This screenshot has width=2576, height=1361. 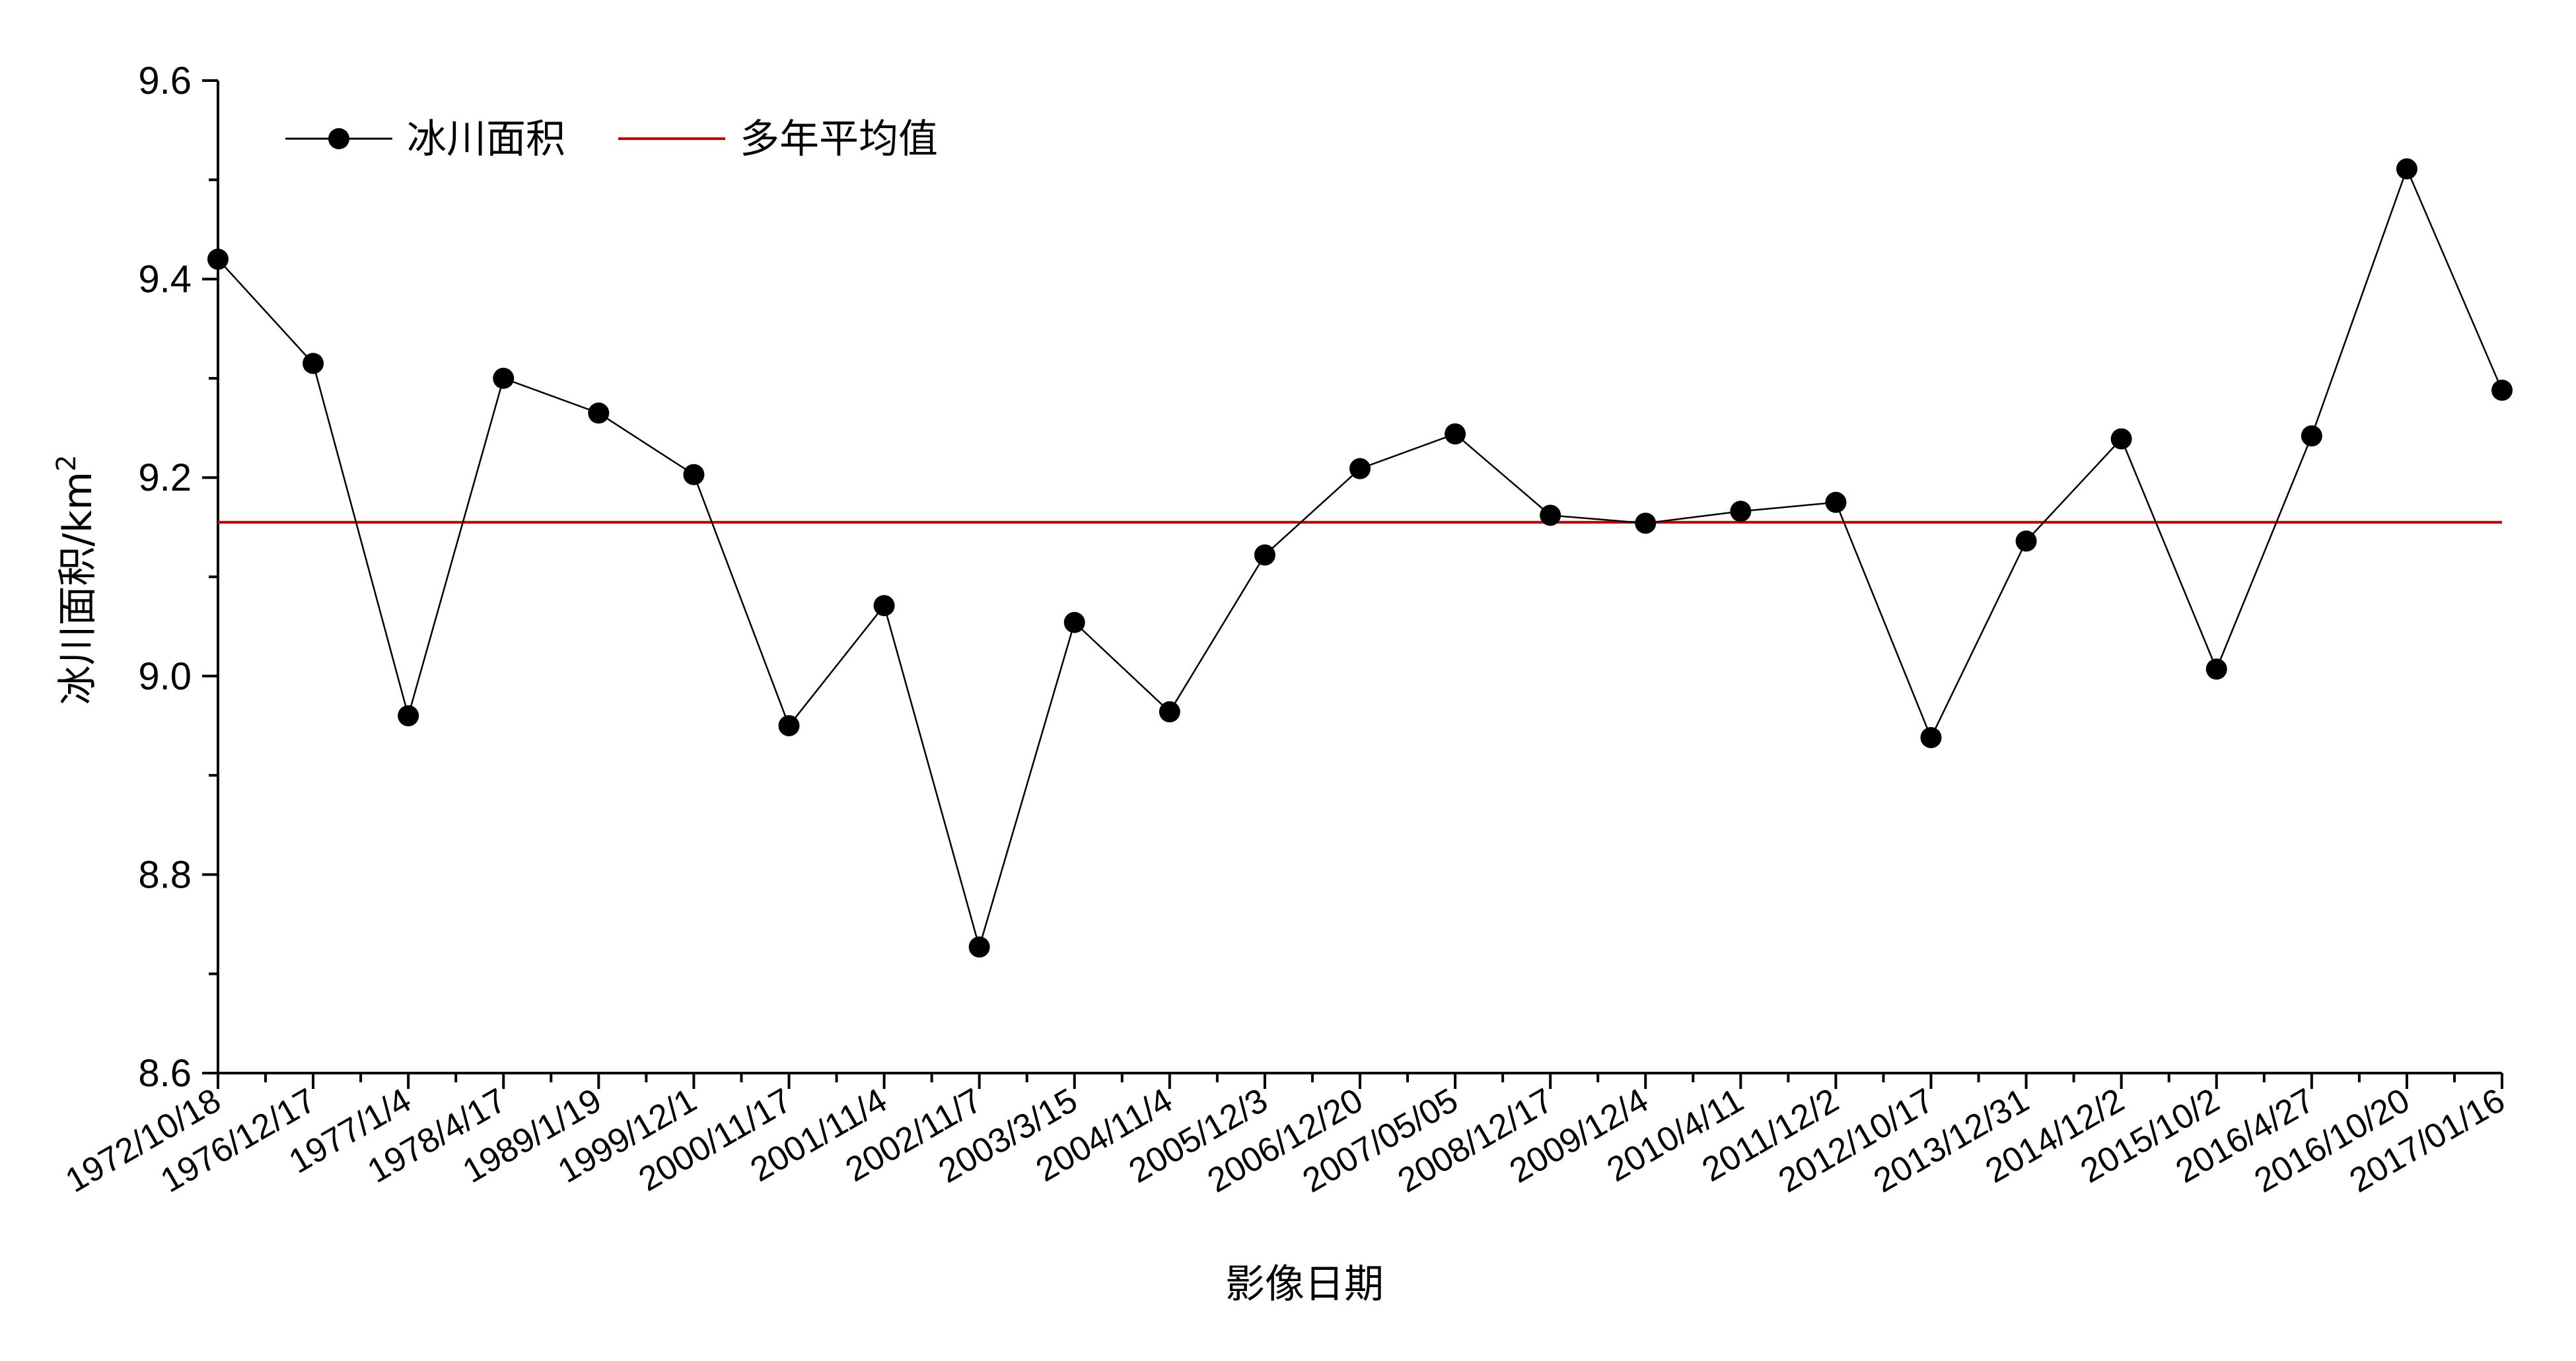 What do you see at coordinates (78, 588) in the screenshot?
I see `y-axis-title-text: 冰川面积/km` at bounding box center [78, 588].